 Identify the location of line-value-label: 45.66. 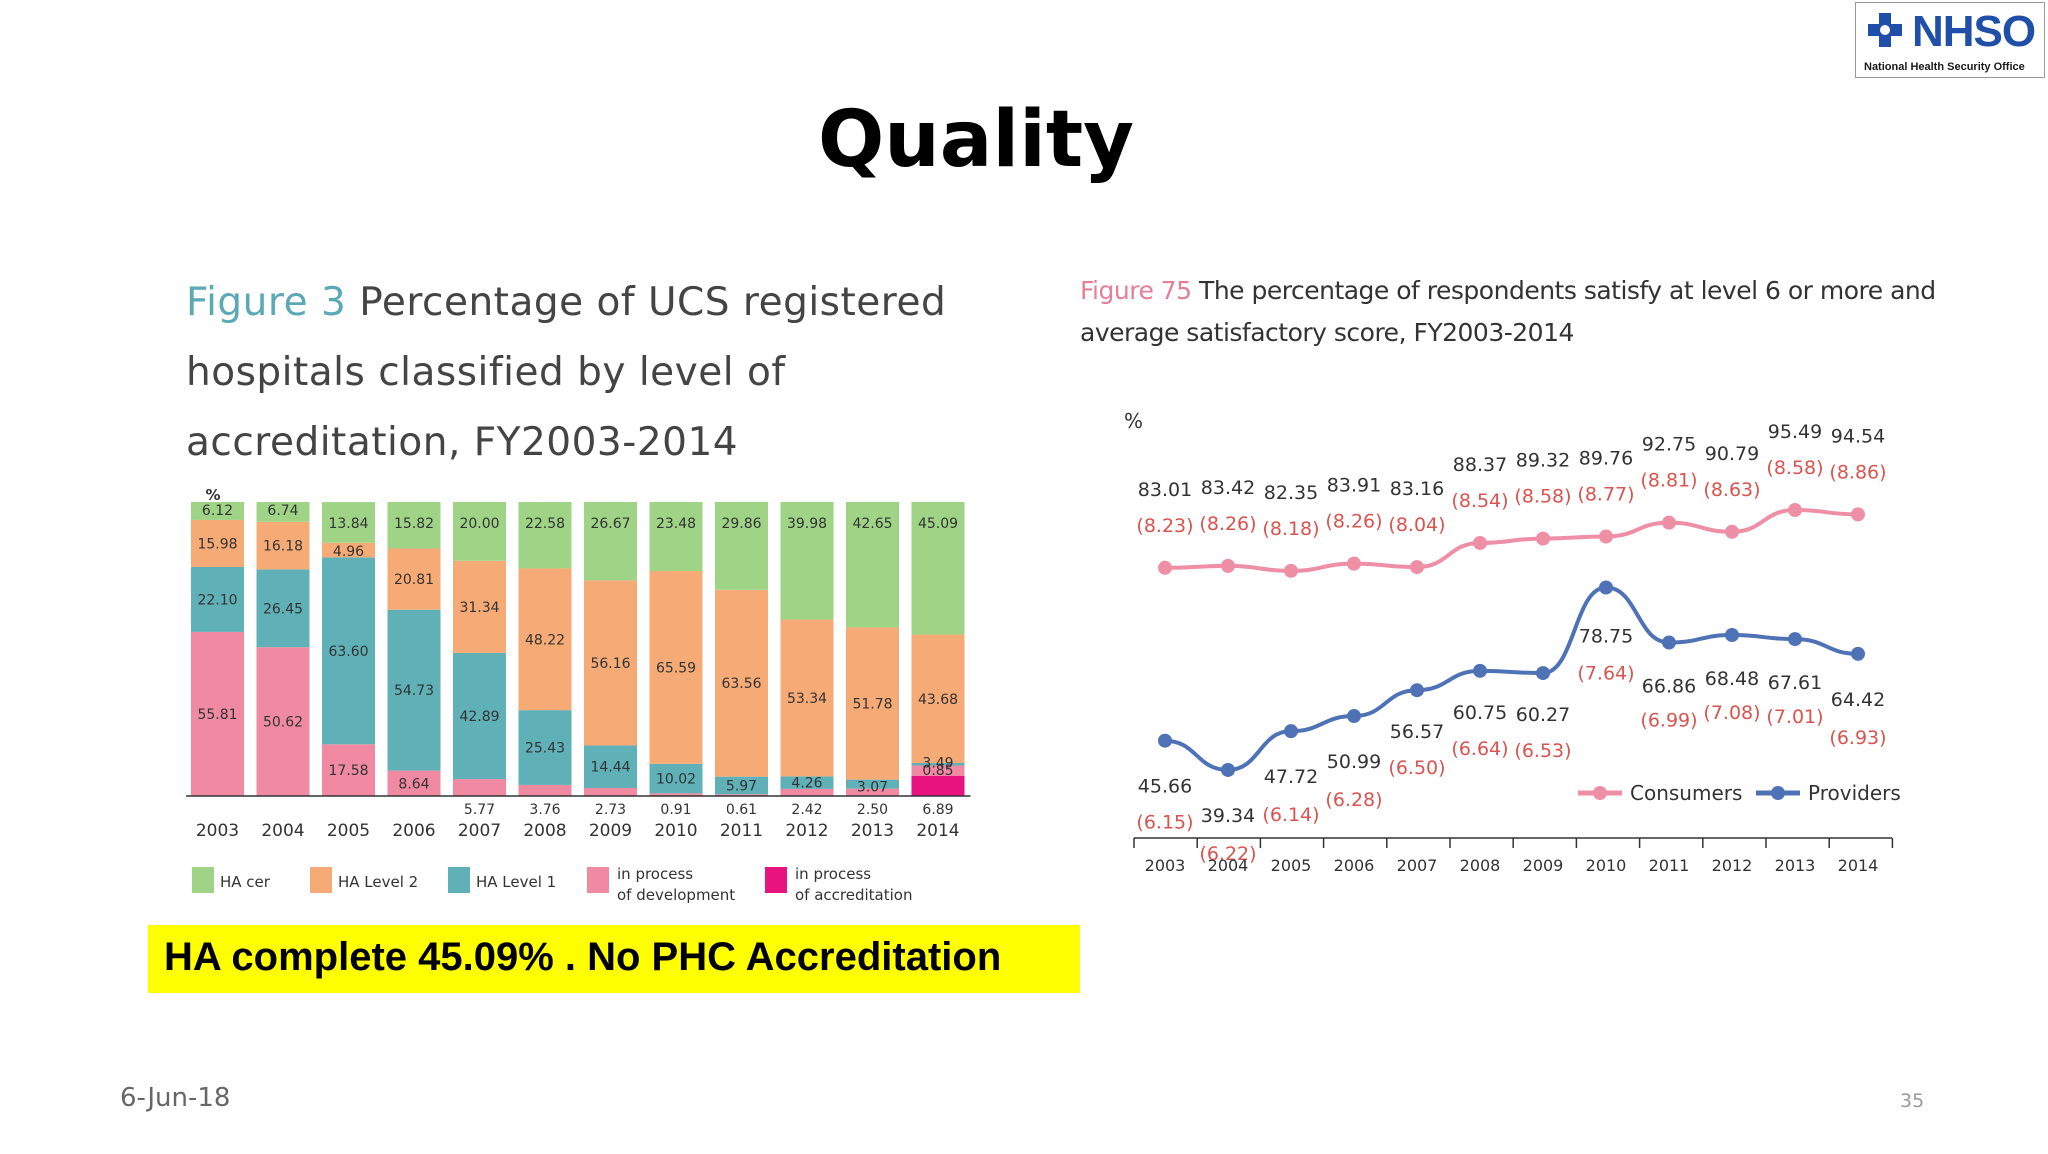
(1165, 787).